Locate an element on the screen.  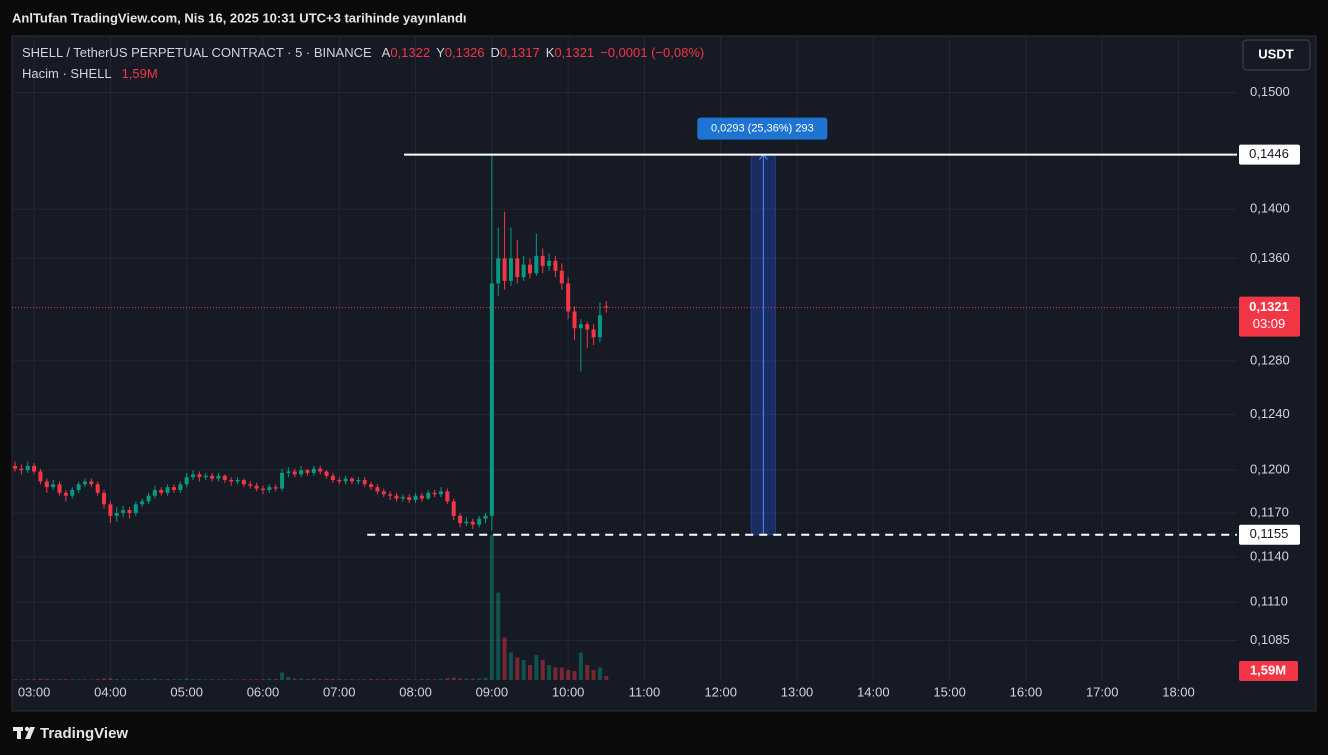
currency-label: USDT is located at coordinates (1275, 53).